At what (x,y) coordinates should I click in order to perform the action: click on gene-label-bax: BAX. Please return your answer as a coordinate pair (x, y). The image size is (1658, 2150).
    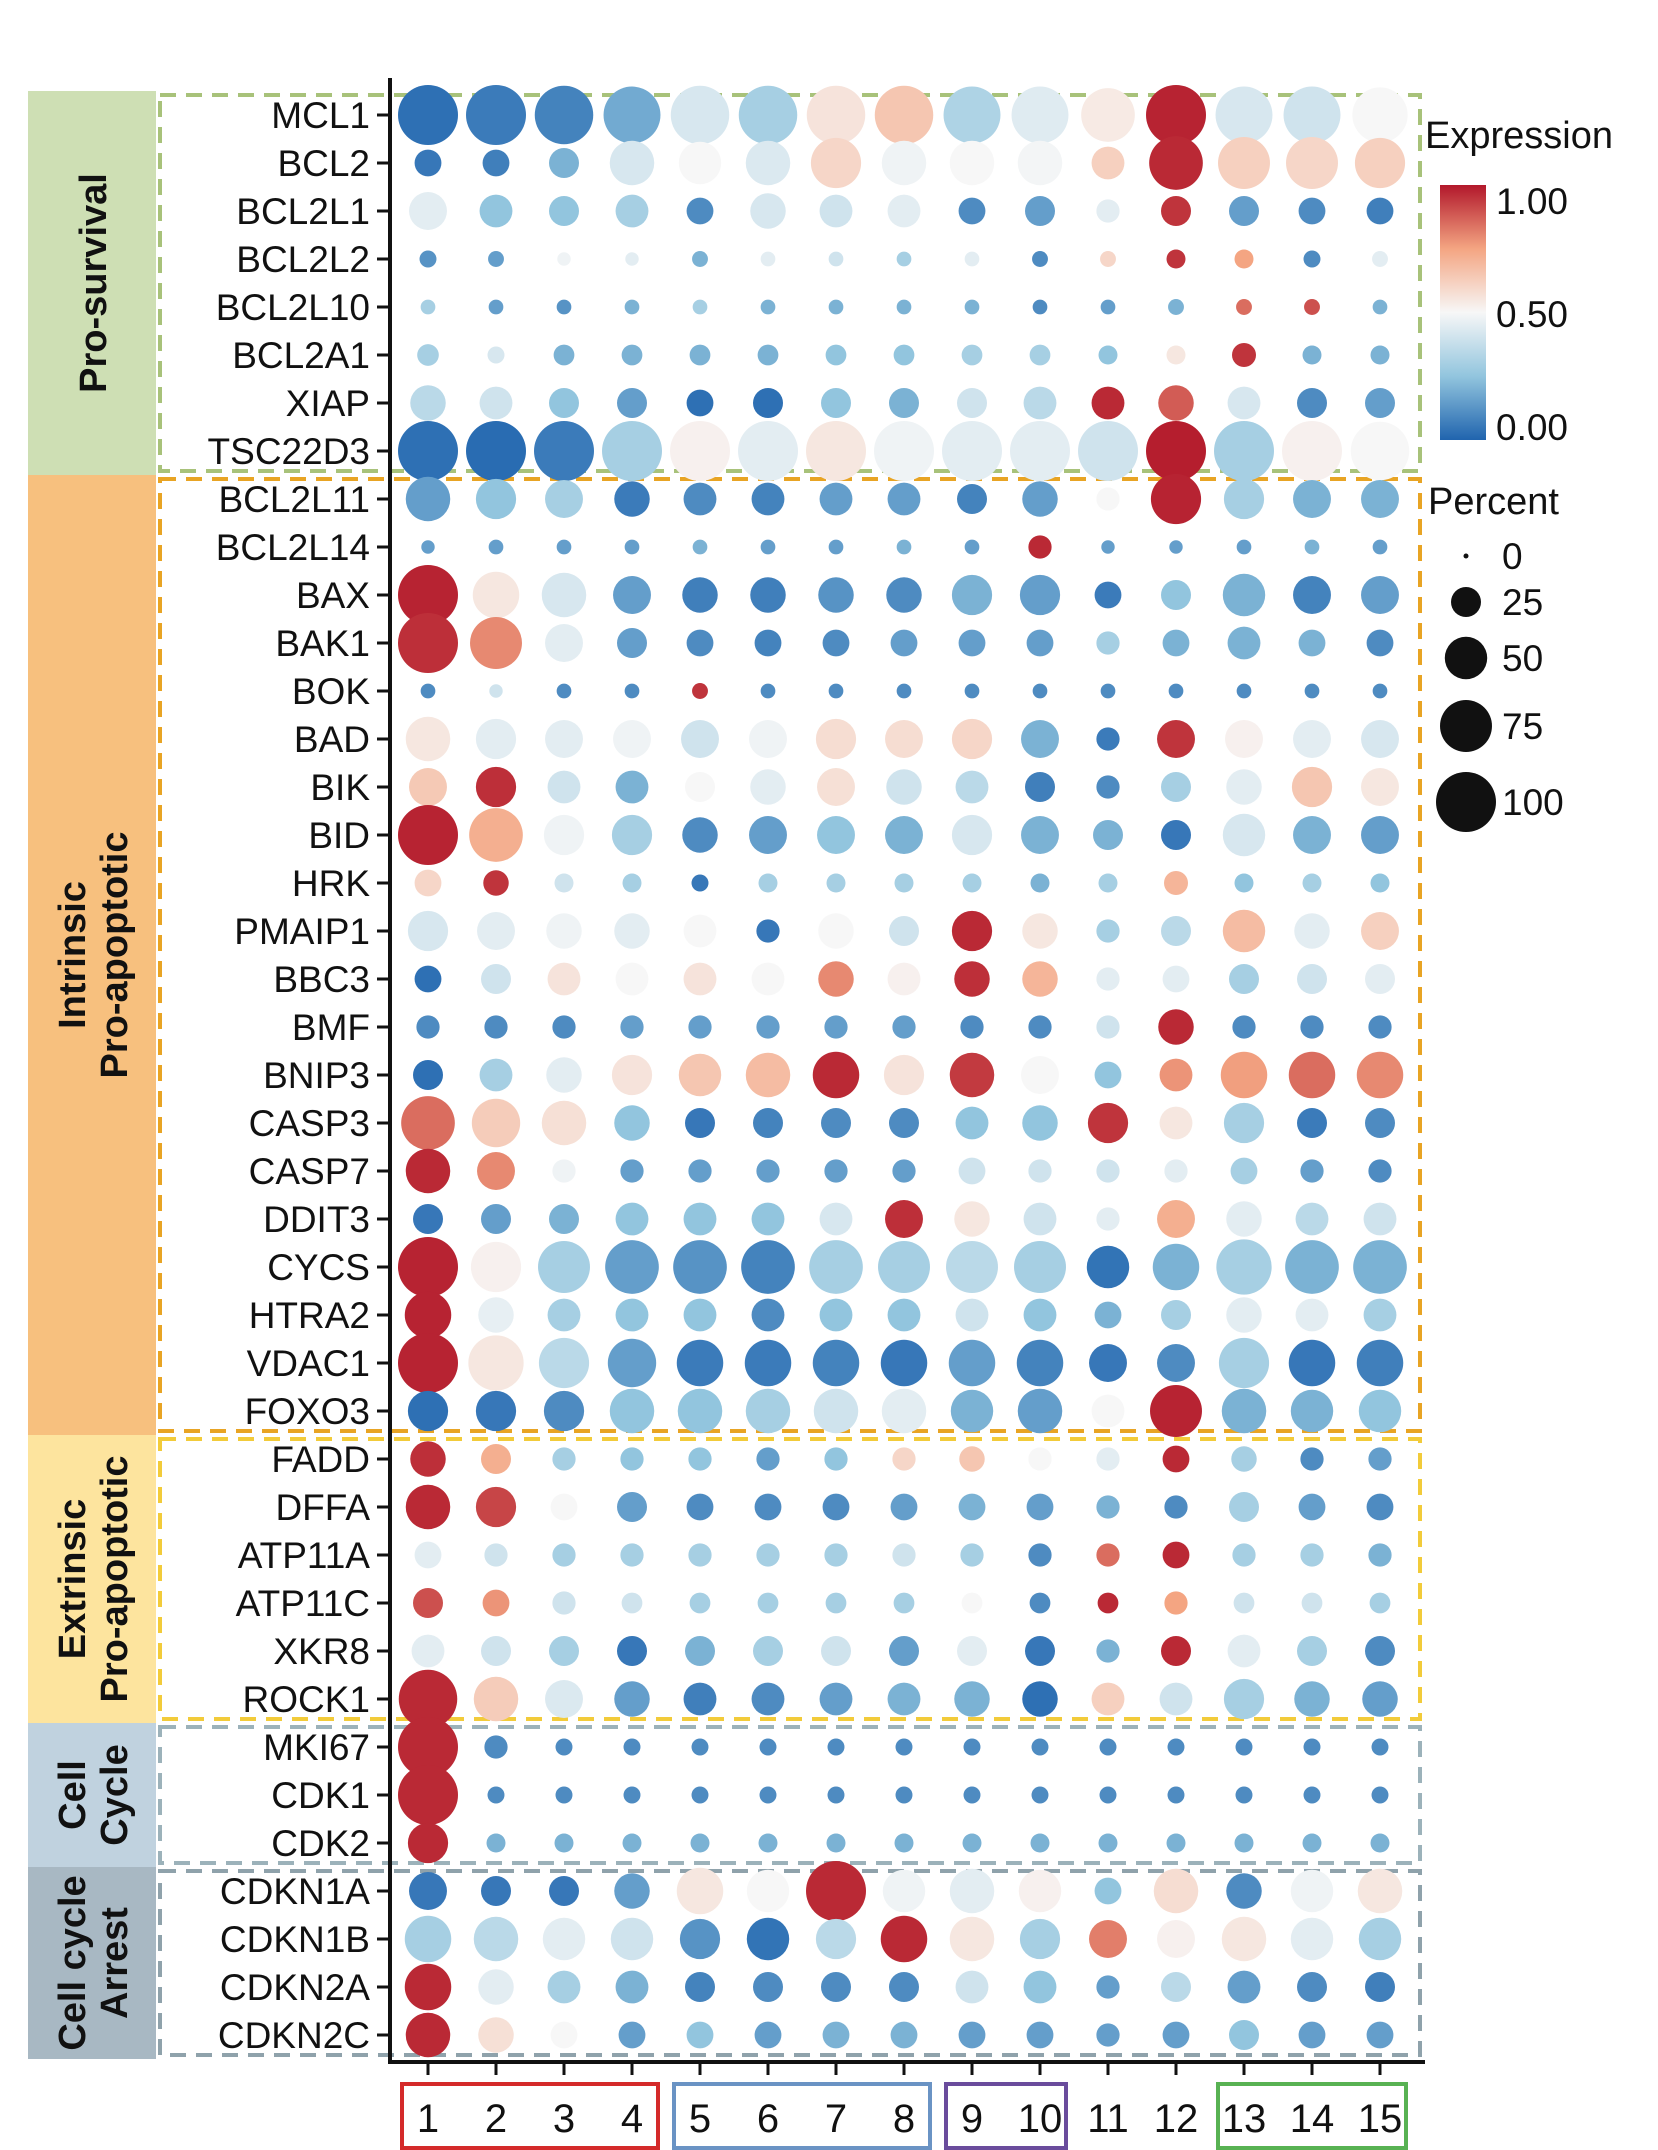
    Looking at the image, I should click on (333, 595).